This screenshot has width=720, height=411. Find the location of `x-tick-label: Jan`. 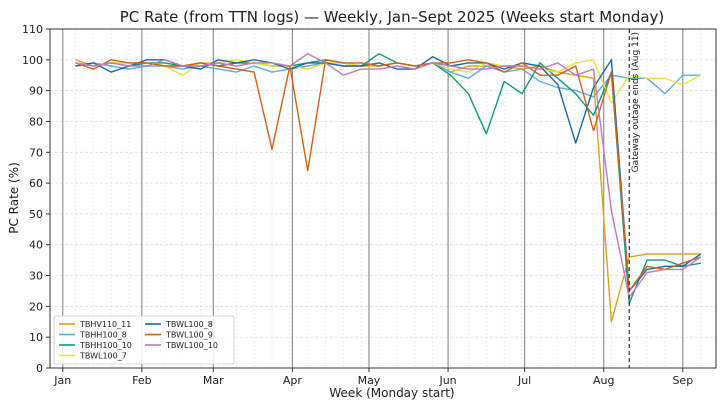

x-tick-label: Jan is located at coordinates (62, 380).